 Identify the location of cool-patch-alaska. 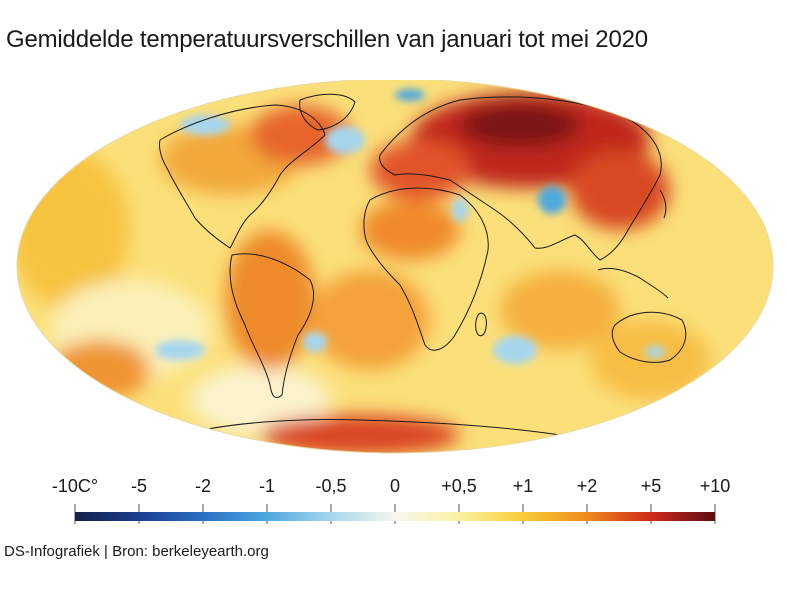
(205, 125).